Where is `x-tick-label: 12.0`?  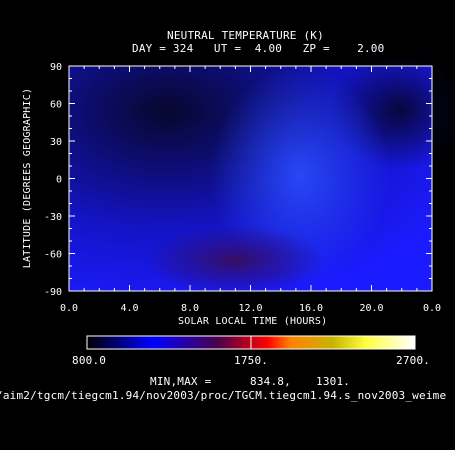 x-tick-label: 12.0 is located at coordinates (250, 308).